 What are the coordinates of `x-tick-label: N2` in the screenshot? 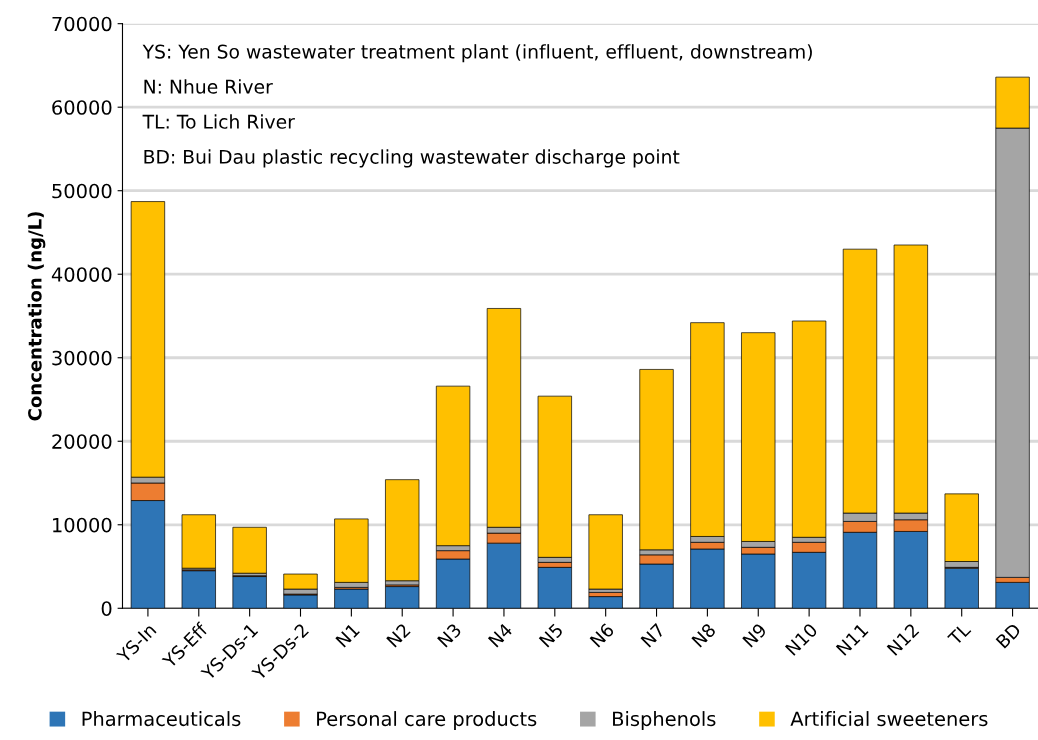 It's located at (398, 635).